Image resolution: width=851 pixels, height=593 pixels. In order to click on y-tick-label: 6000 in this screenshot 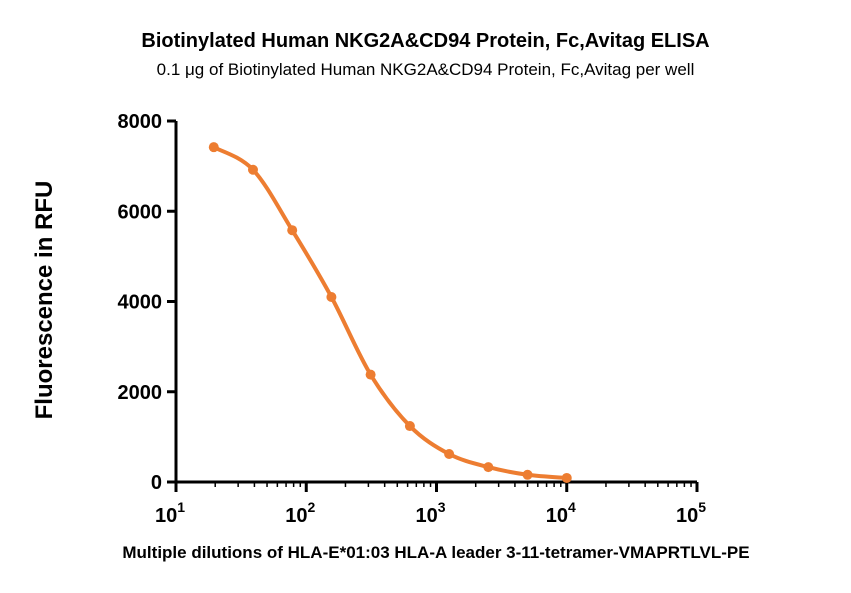, I will do `click(140, 212)`.